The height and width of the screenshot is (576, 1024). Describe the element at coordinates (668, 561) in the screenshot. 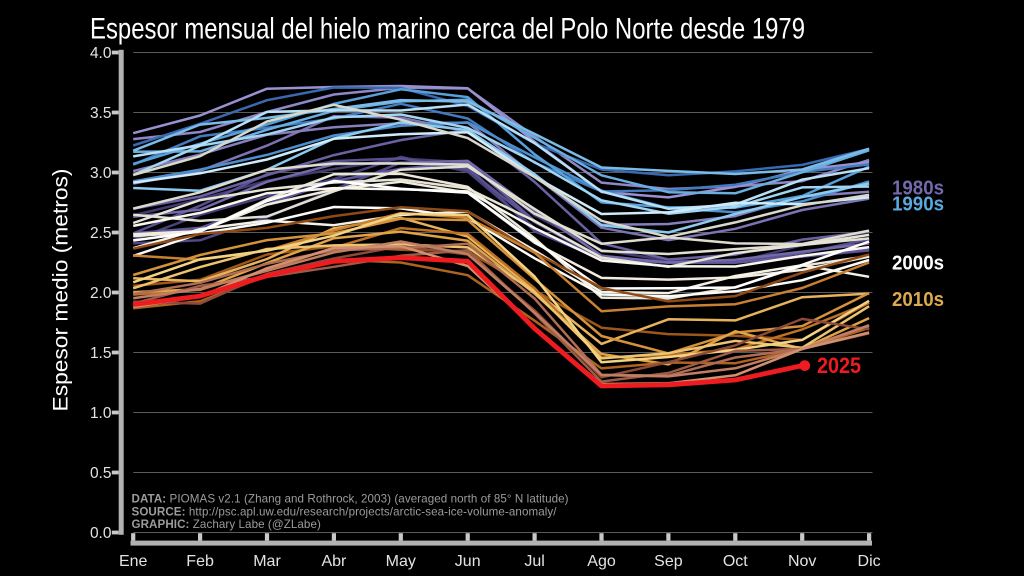

I see `svg-text: Sep` at that location.